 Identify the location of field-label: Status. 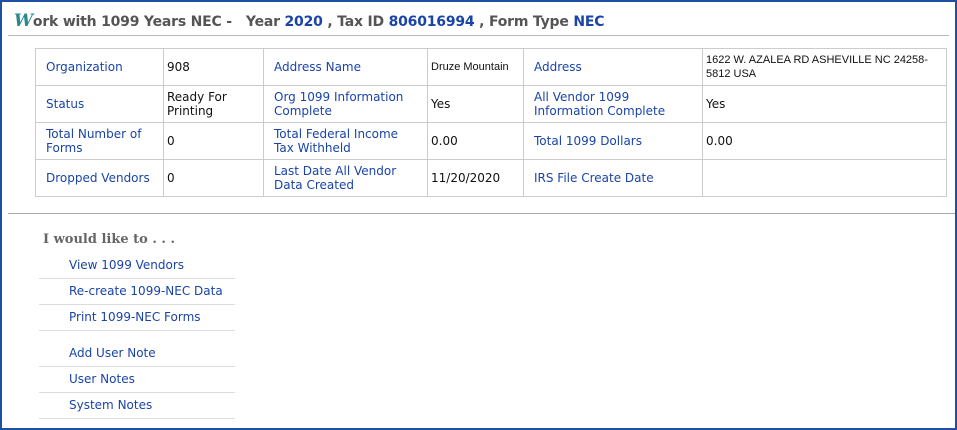
(99, 104).